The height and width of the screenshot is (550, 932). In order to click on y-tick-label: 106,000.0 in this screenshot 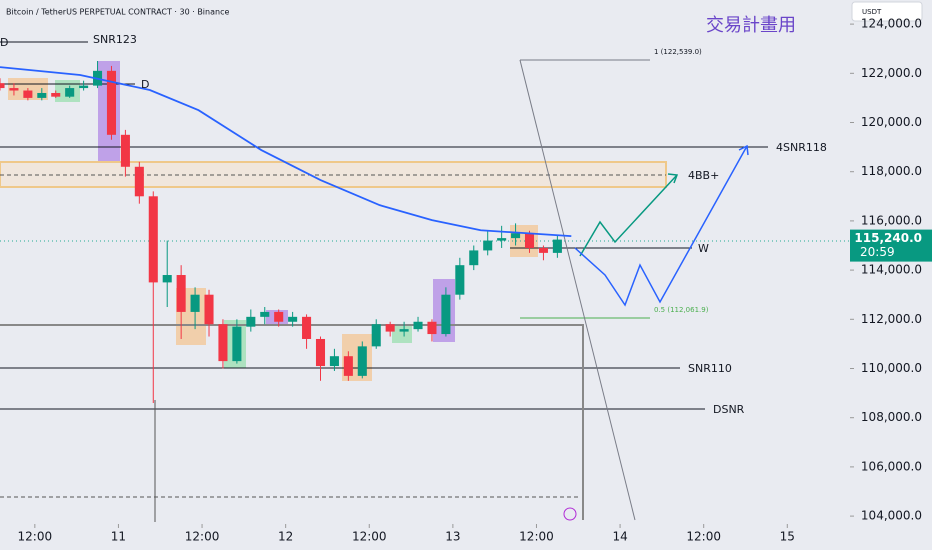, I will do `click(891, 466)`.